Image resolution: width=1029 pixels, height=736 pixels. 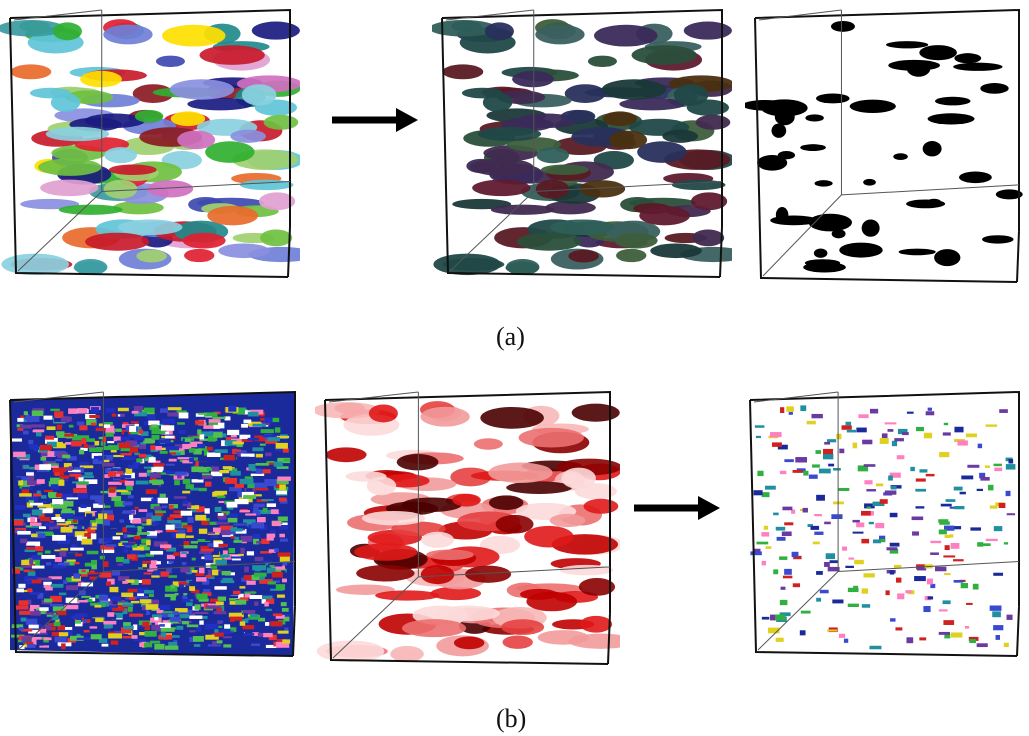 I want to click on blob-layer, so click(x=883, y=527).